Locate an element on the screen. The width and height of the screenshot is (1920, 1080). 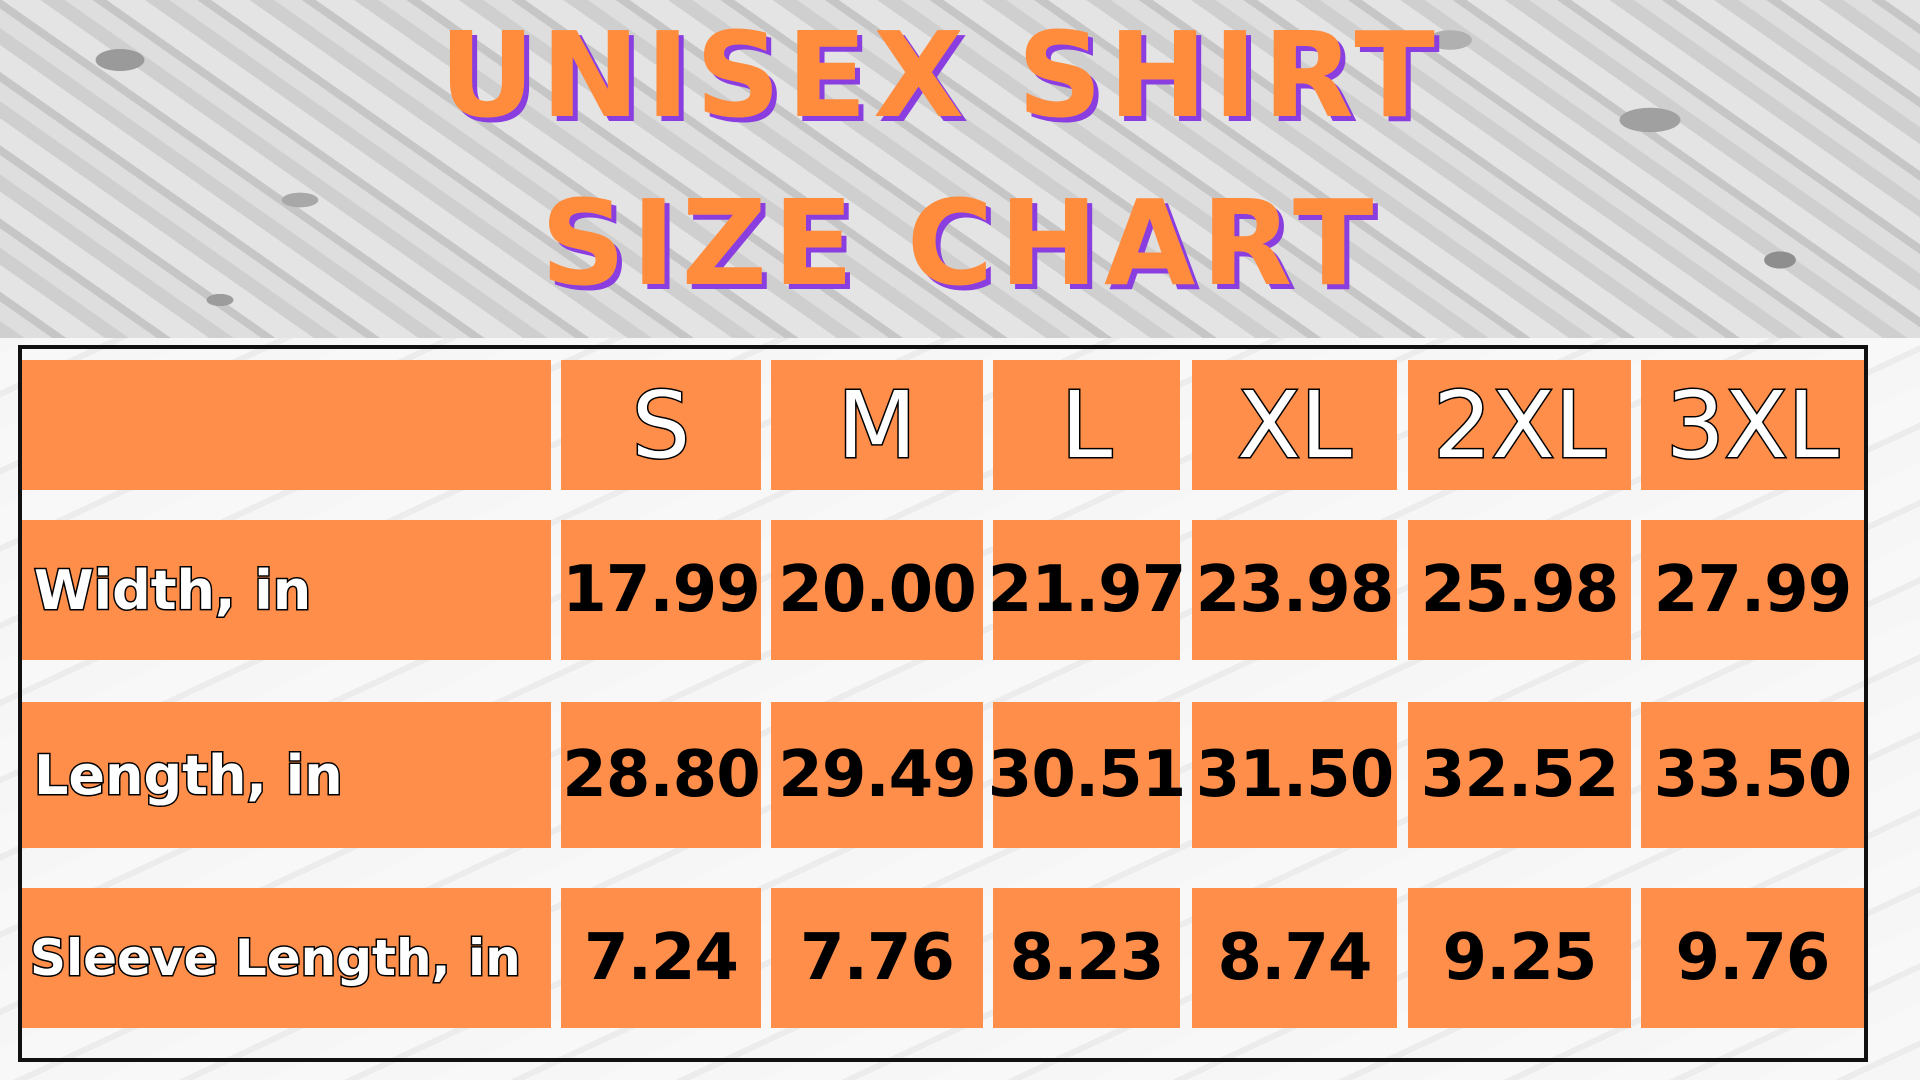
size-header-XL: XL is located at coordinates (1294, 425).